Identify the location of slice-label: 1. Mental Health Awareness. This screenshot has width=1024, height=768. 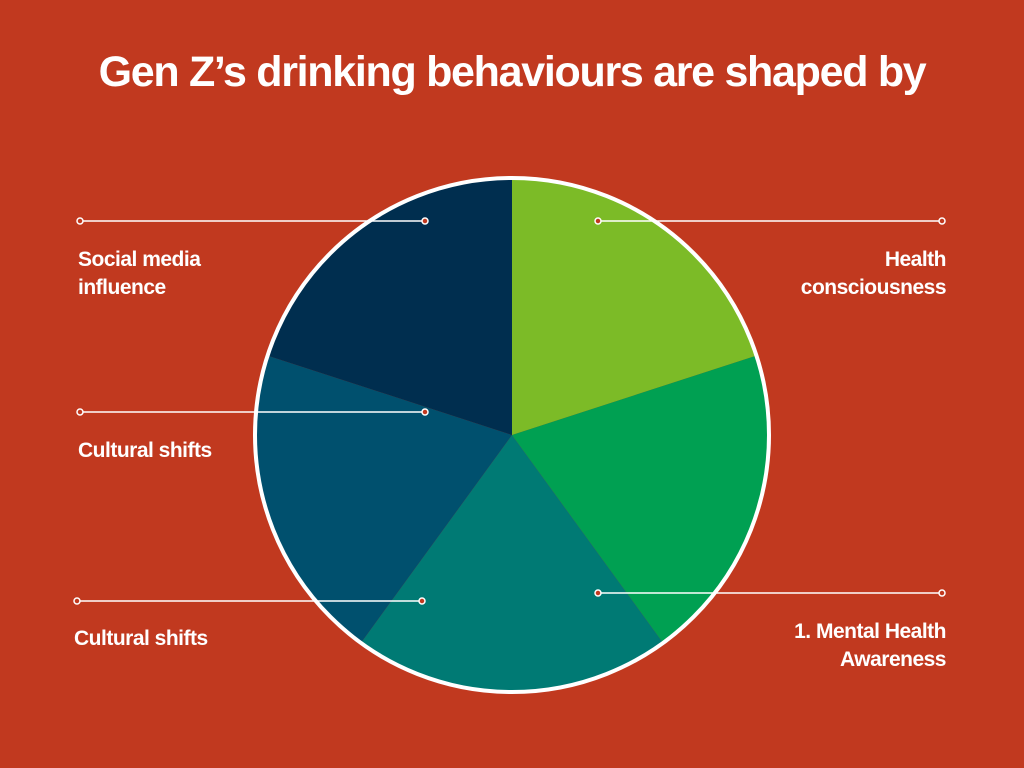
(870, 645).